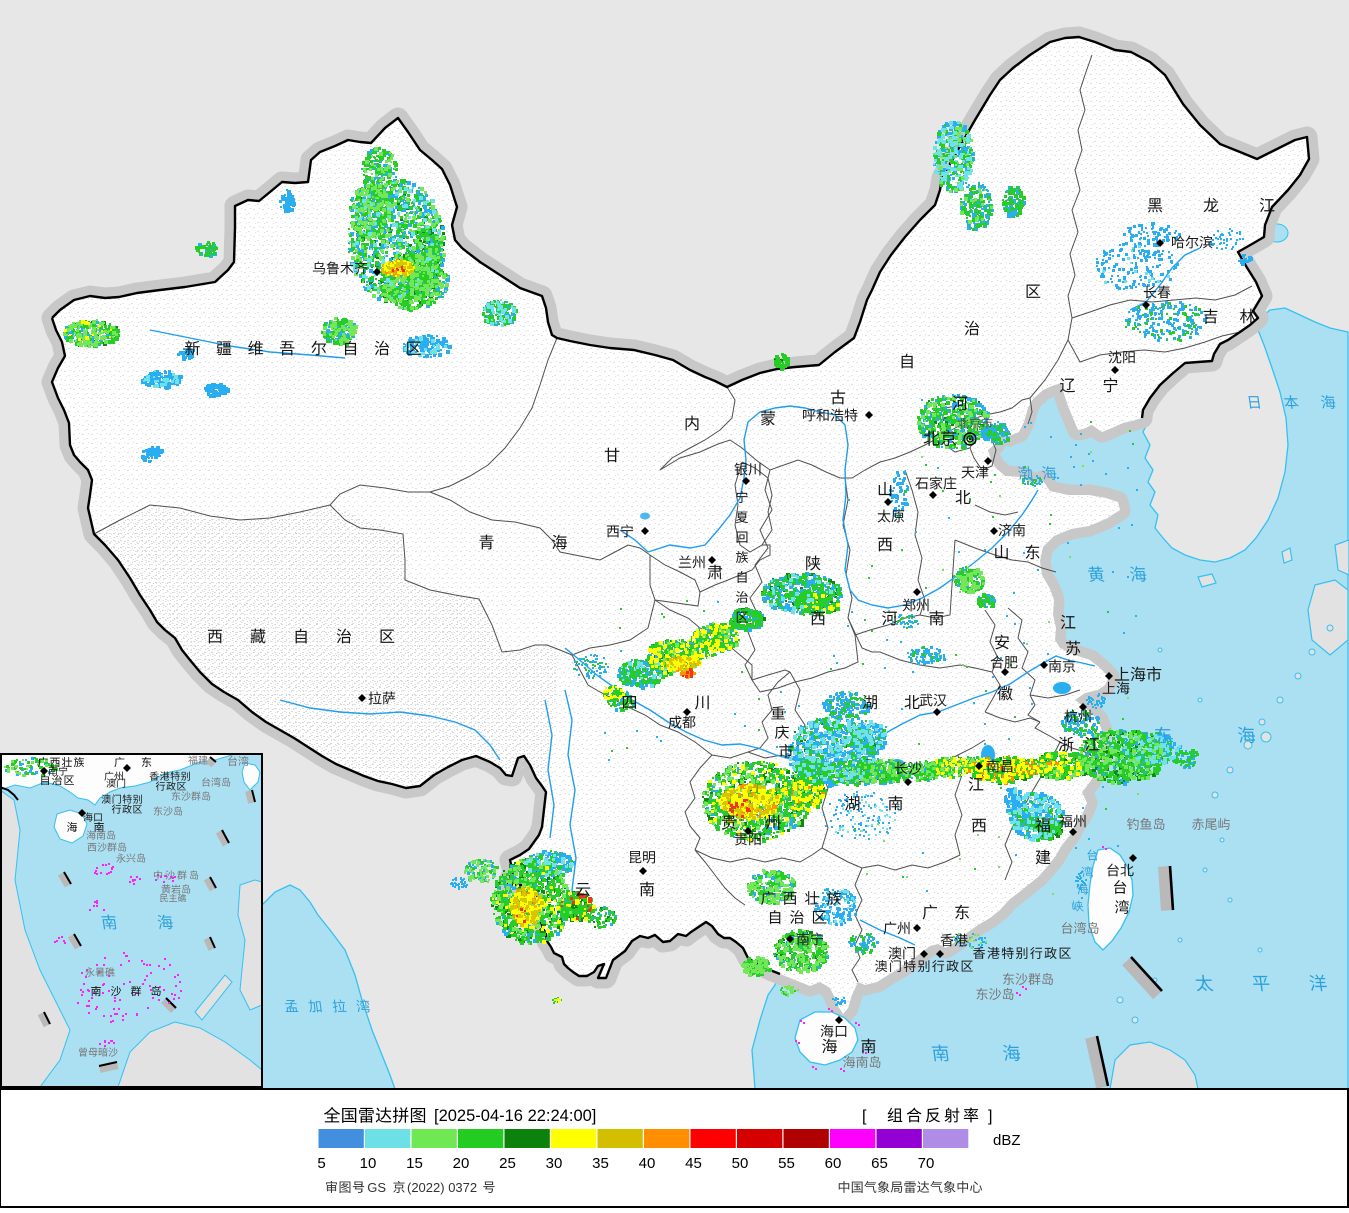 The height and width of the screenshot is (1213, 1349). I want to click on svg-text: 20, so click(461, 1163).